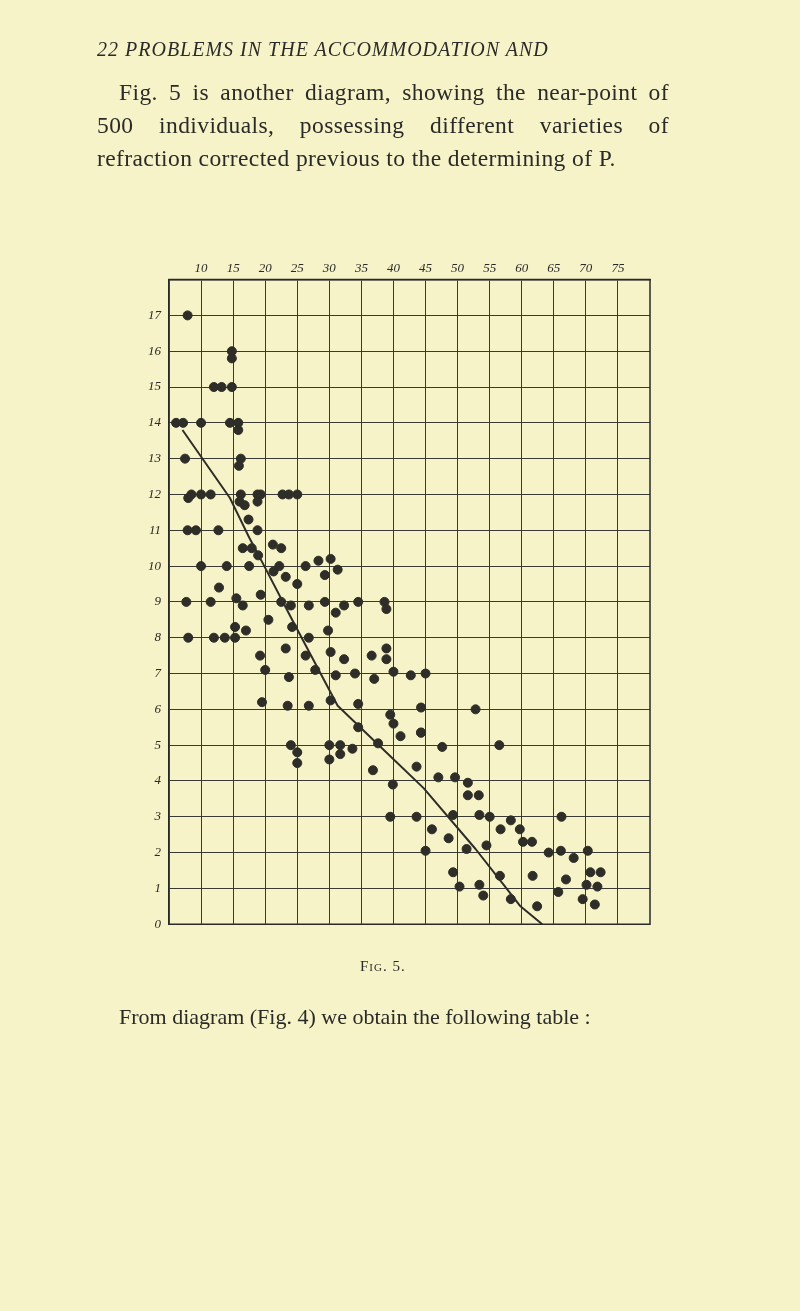 This screenshot has width=800, height=1311. I want to click on x-tick-label: 40, so click(393, 268).